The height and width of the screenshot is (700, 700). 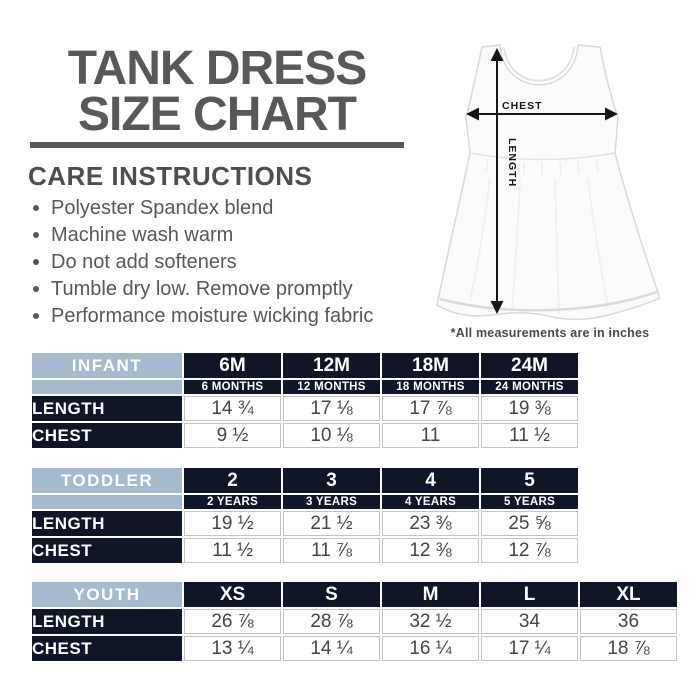 What do you see at coordinates (529, 408) in the screenshot?
I see `measure-value: 19 ⅜` at bounding box center [529, 408].